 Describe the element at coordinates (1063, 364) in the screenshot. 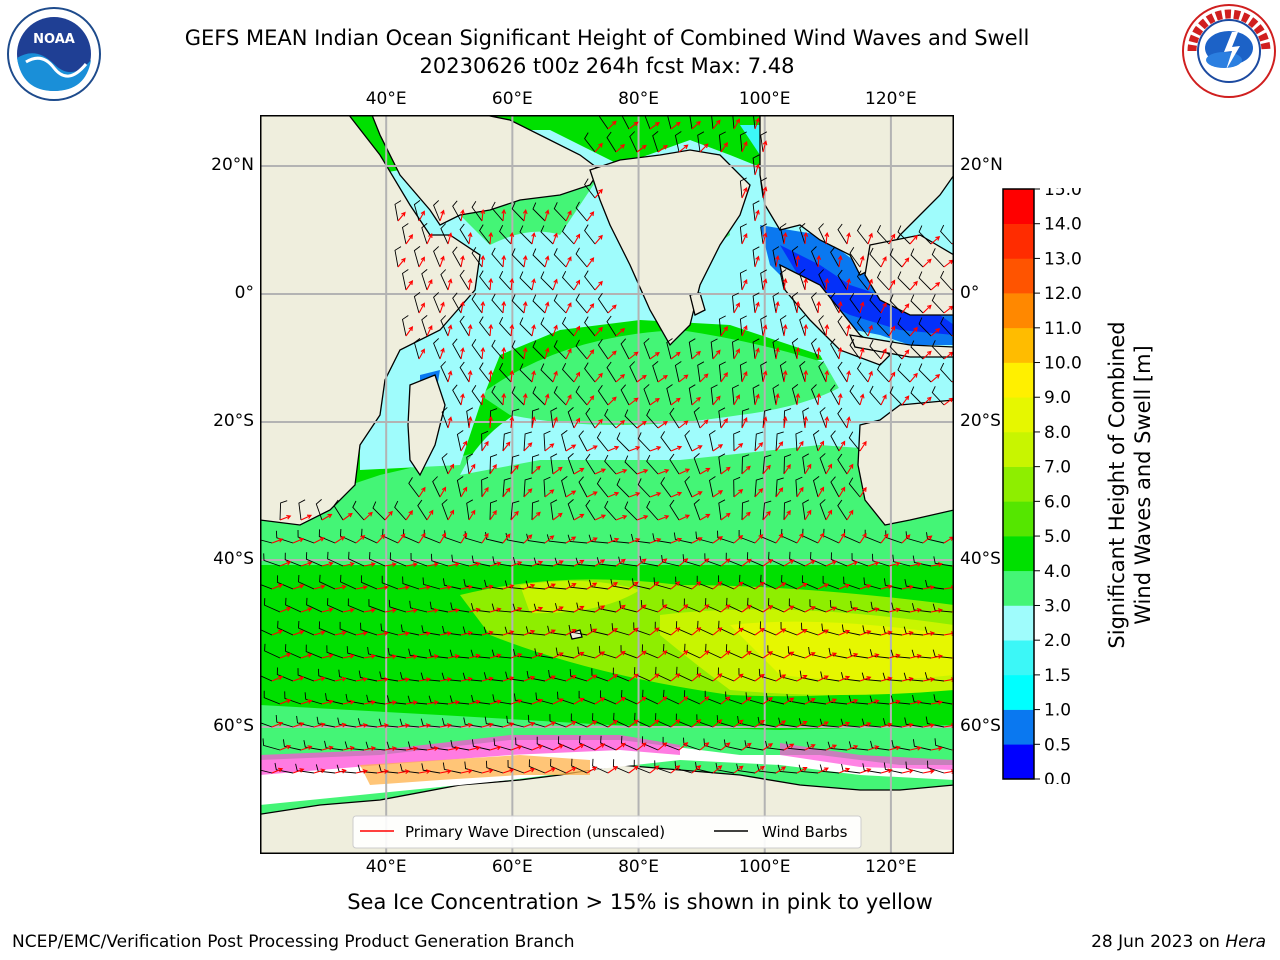

I see `colorbar-tick-label: 10.0` at that location.